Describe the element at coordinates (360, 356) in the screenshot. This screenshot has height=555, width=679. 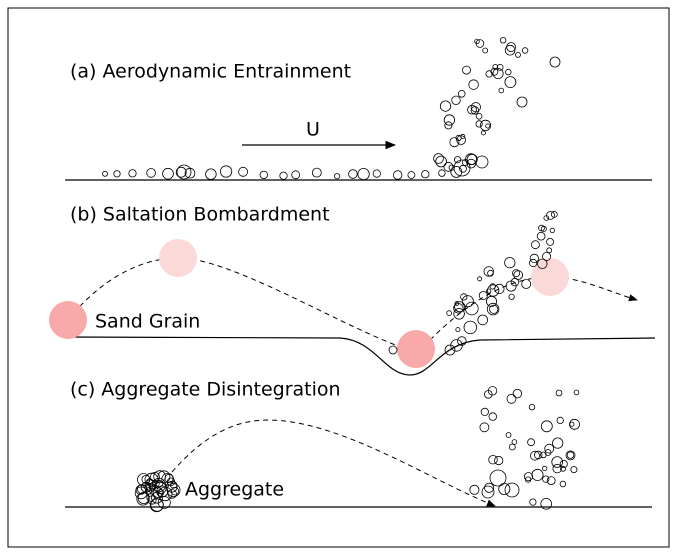
I see `ground` at that location.